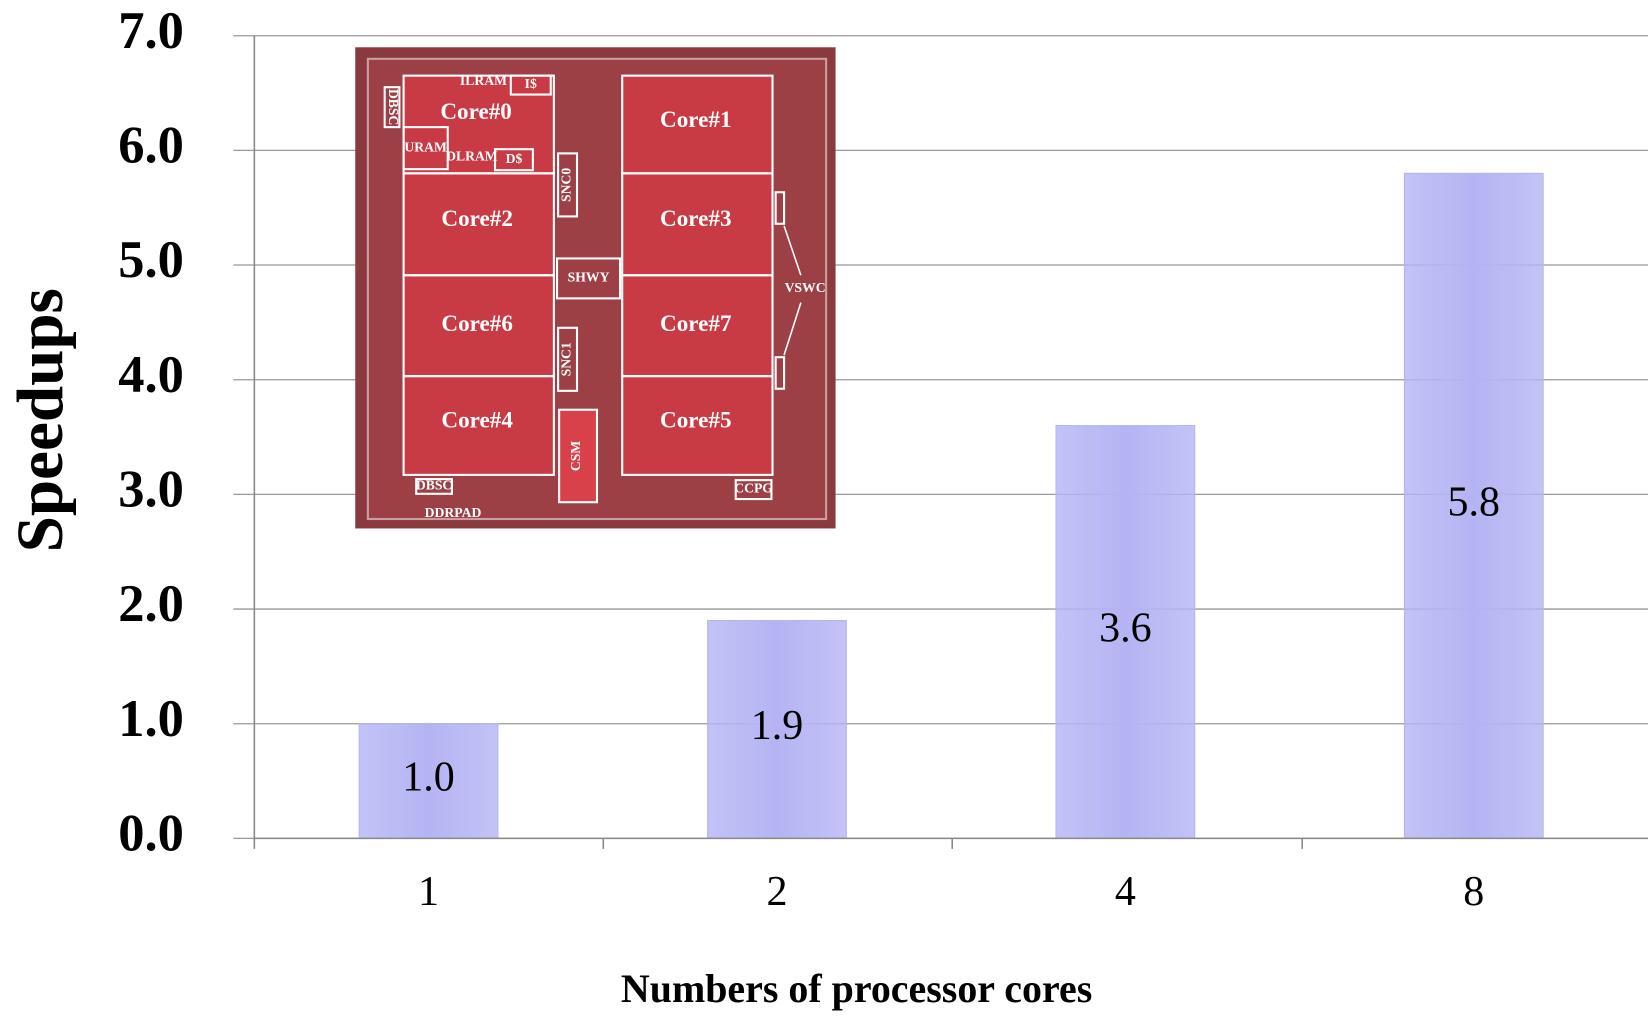 The width and height of the screenshot is (1648, 1017). I want to click on die-label: I$, so click(531, 83).